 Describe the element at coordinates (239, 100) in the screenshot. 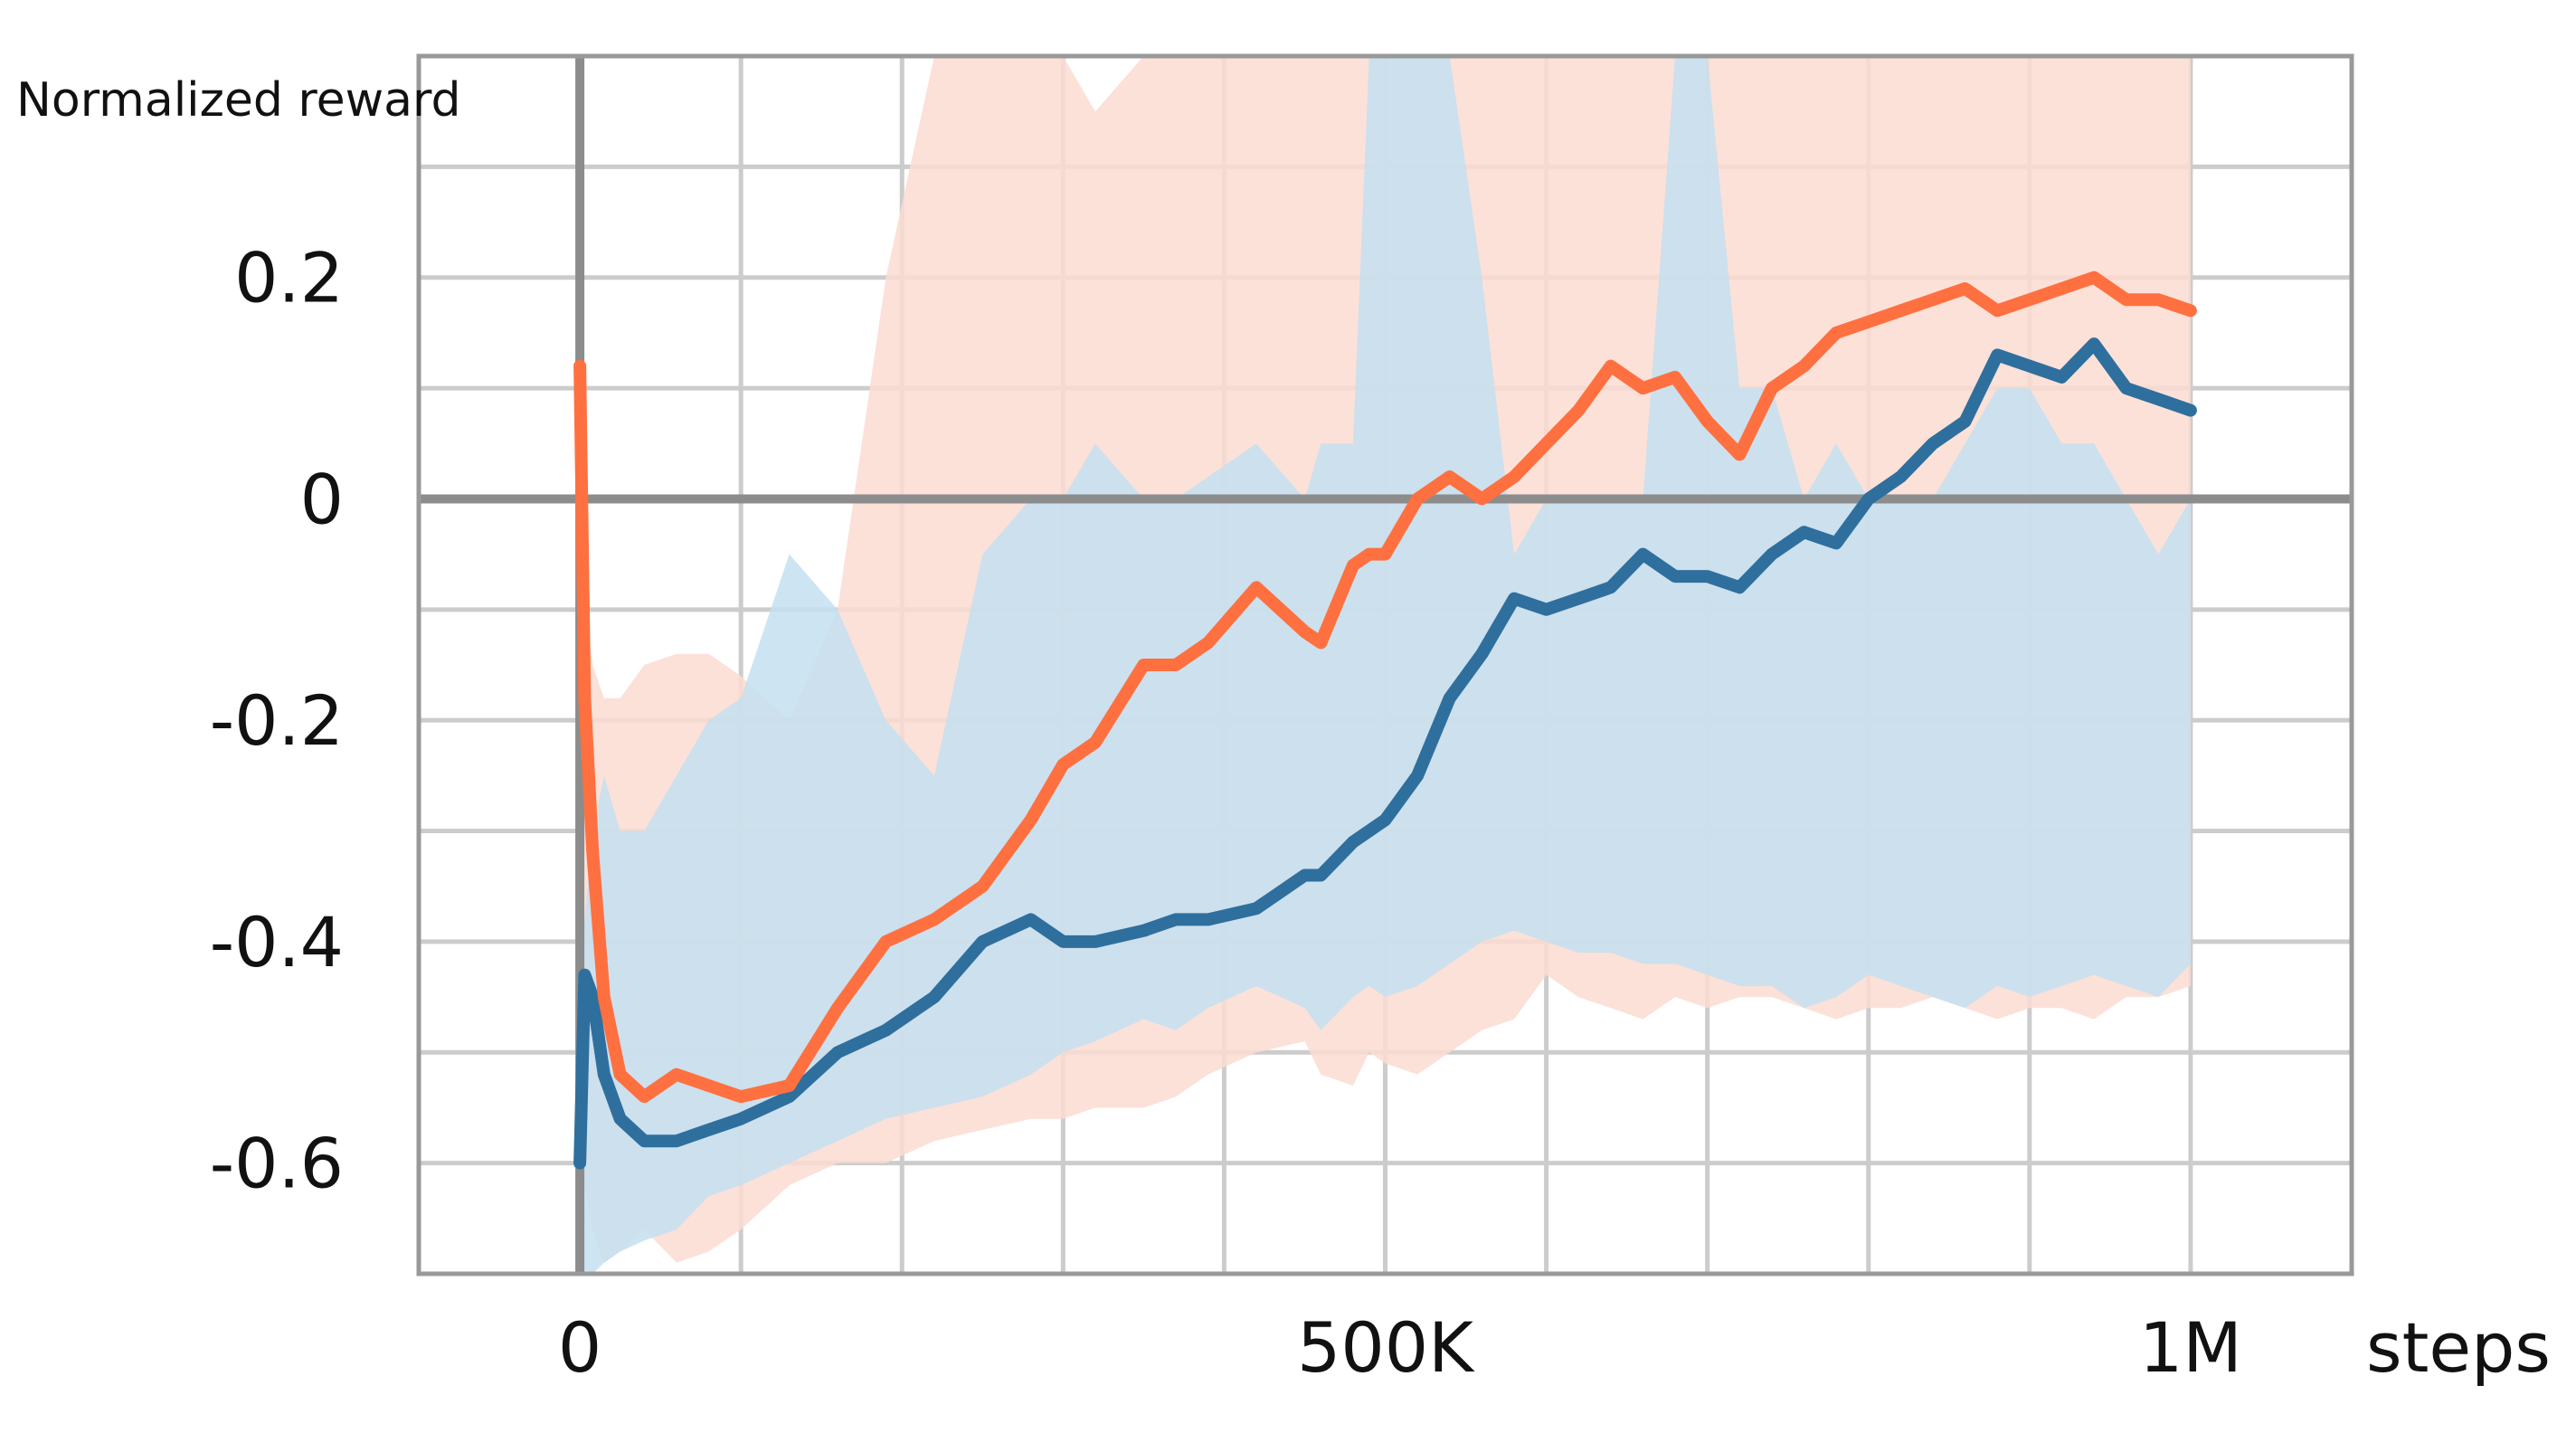

I see `y-axis-label: Normalized reward` at that location.